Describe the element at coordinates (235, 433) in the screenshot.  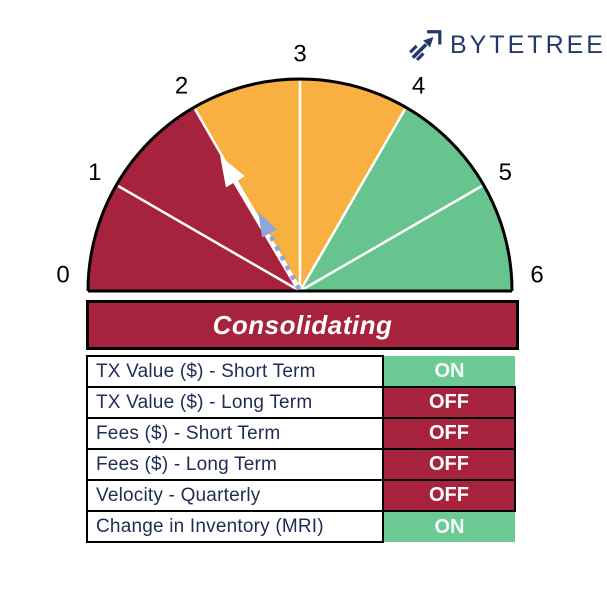
I see `indicator-label: Fees ($) - Short Term` at that location.